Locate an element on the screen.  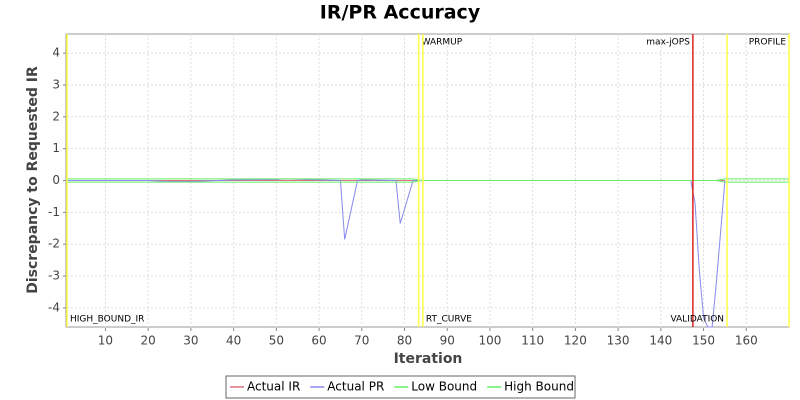
y-tick-label: -1 is located at coordinates (54, 212).